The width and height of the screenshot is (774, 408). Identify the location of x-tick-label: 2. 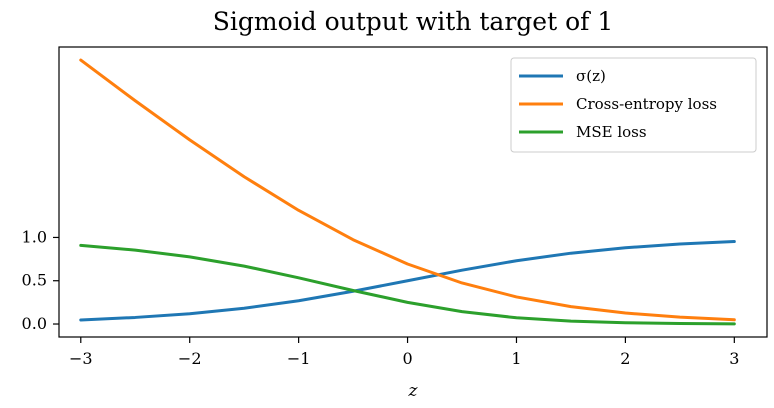
(625, 358).